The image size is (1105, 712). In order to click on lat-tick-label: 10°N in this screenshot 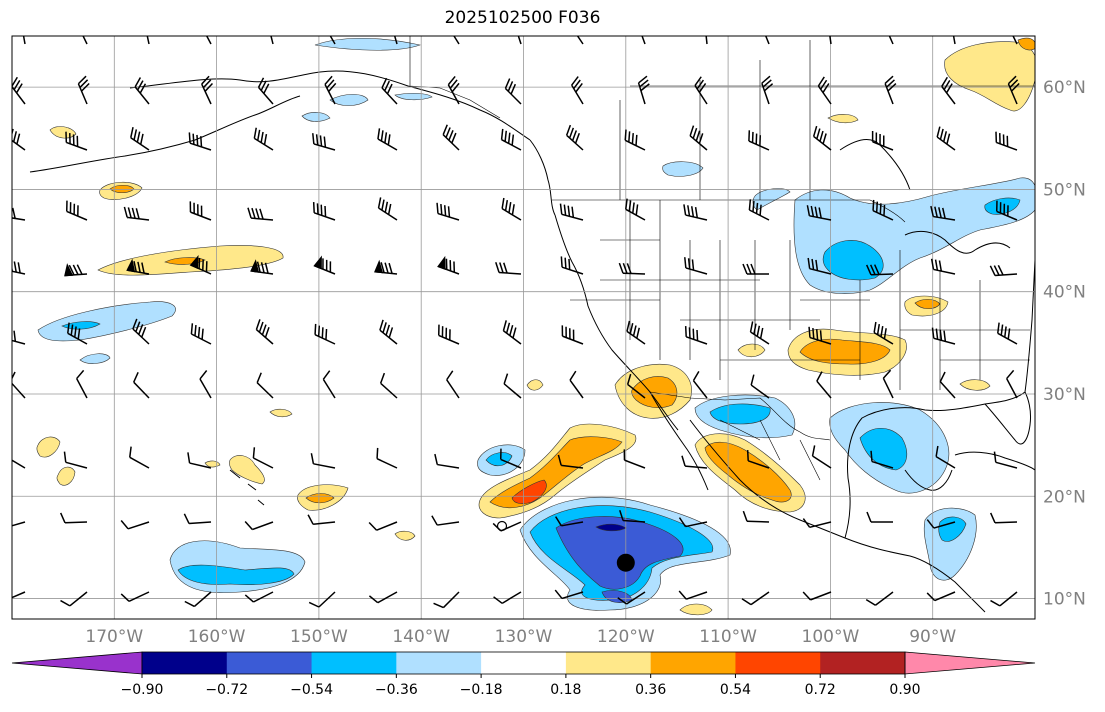, I will do `click(1064, 600)`.